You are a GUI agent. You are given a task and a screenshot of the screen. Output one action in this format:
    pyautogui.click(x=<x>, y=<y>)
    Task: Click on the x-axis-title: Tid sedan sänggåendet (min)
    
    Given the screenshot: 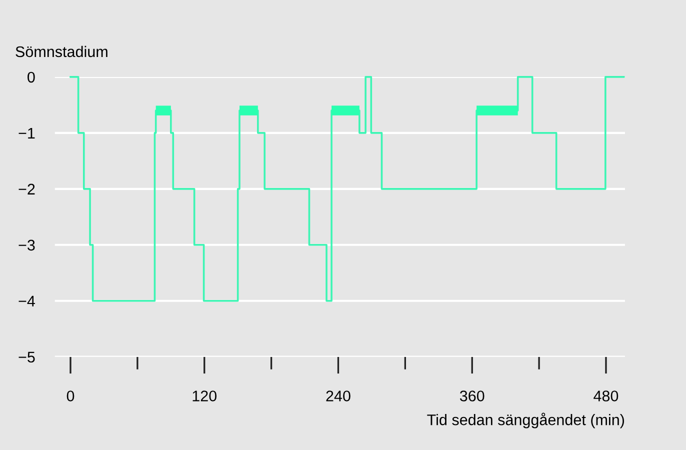 What is the action you would take?
    pyautogui.click(x=525, y=420)
    